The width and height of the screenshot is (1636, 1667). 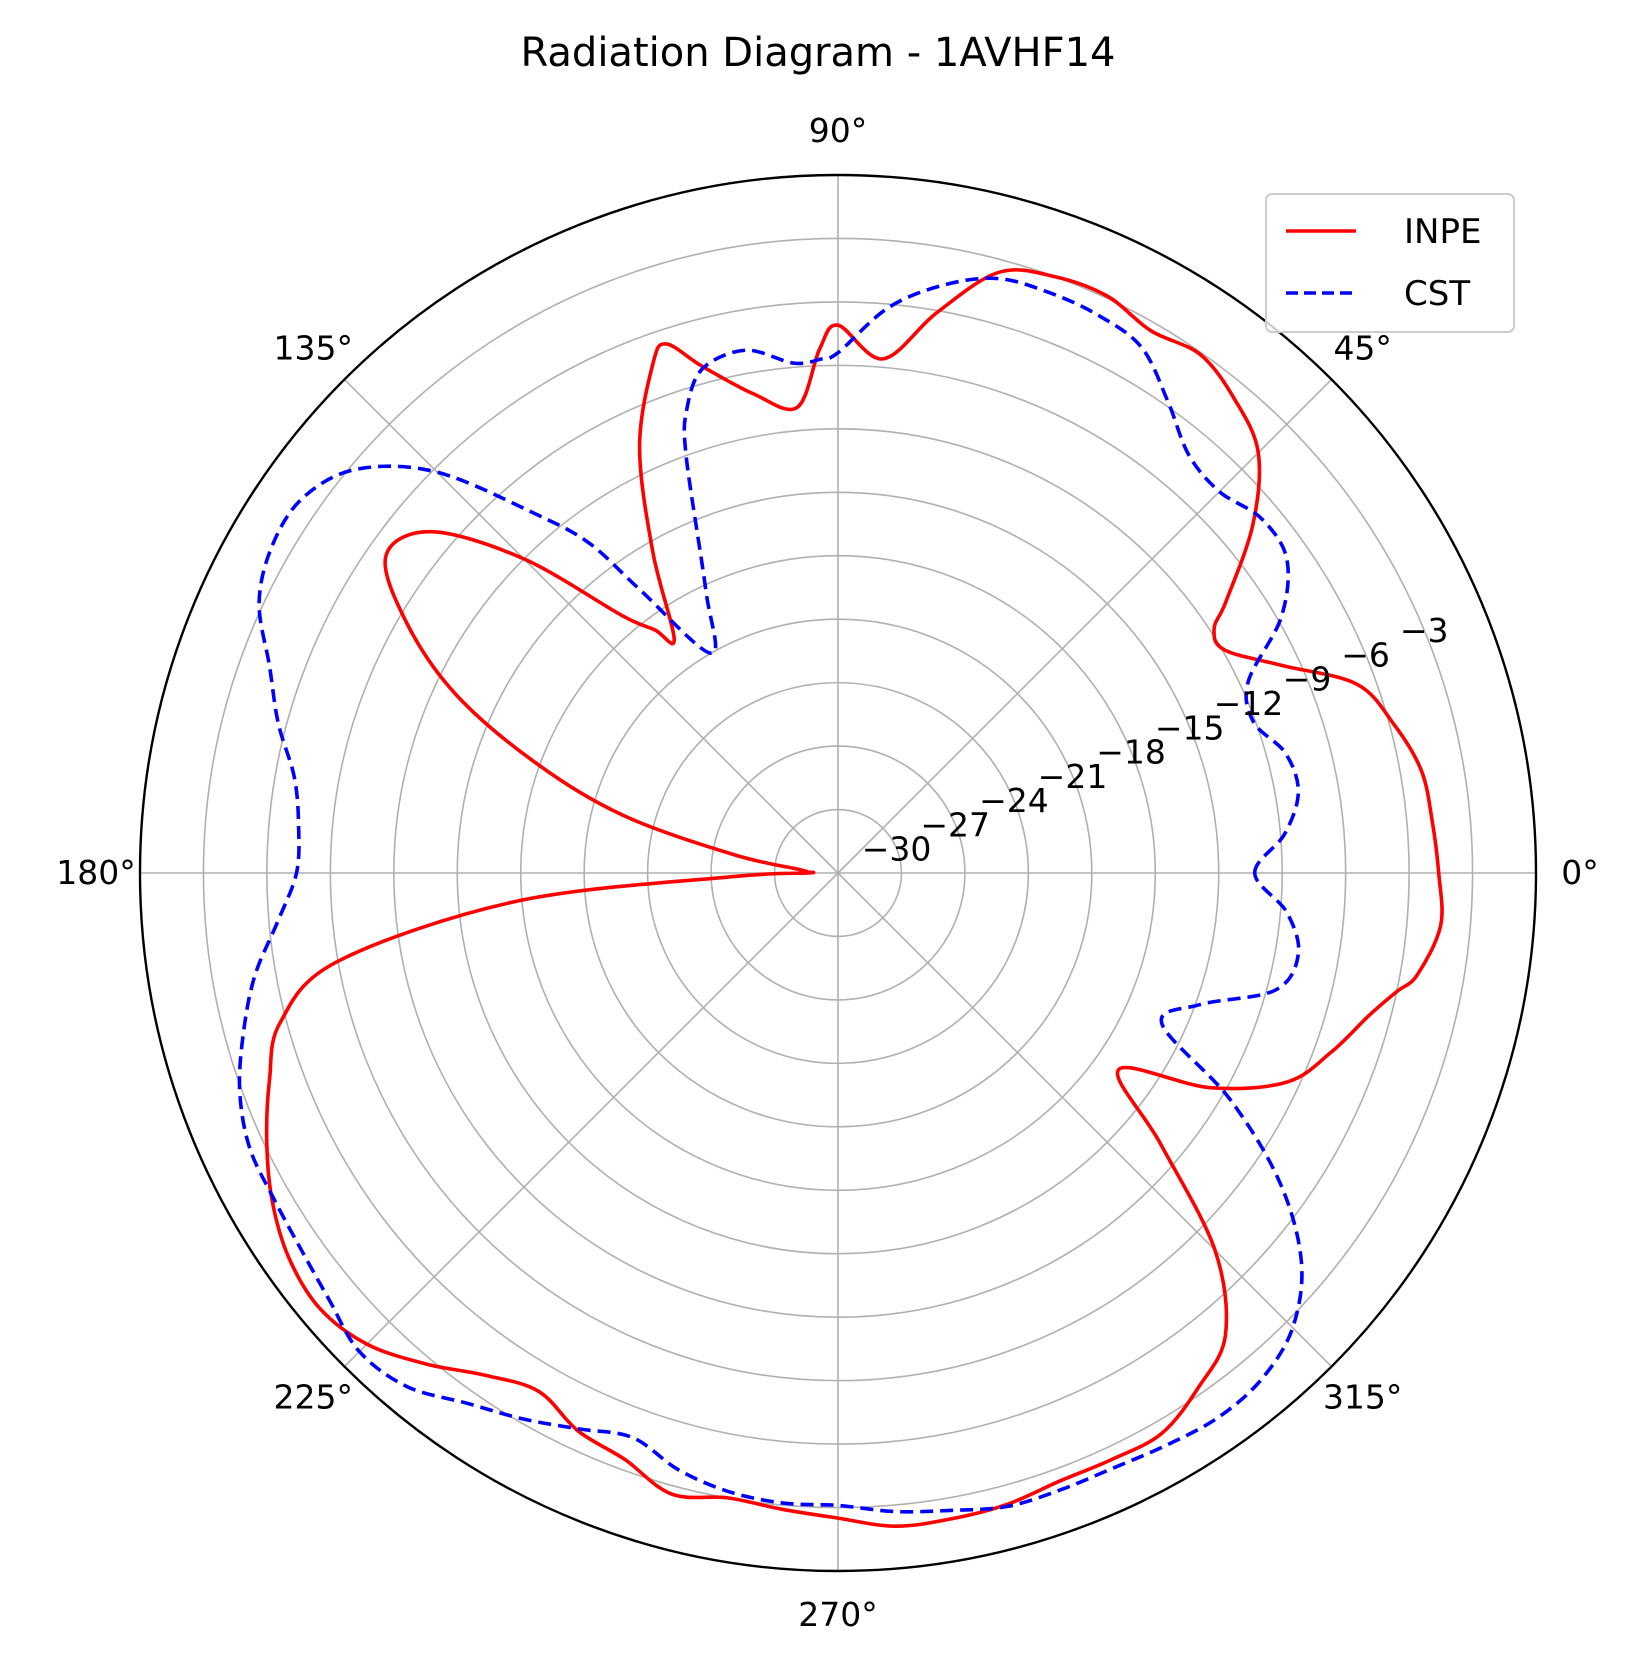 I want to click on radial-tick-label: −6, so click(x=1365, y=655).